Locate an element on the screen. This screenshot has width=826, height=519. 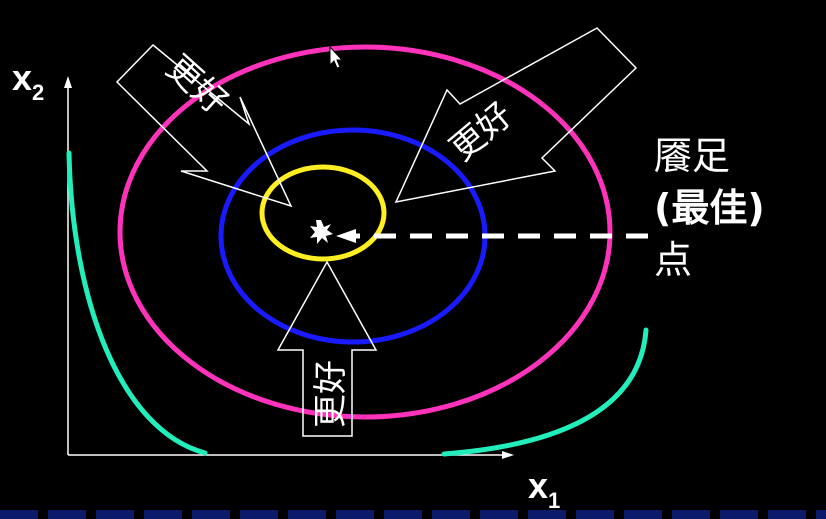
arrow-bottom: 更好 is located at coordinates (327, 348).